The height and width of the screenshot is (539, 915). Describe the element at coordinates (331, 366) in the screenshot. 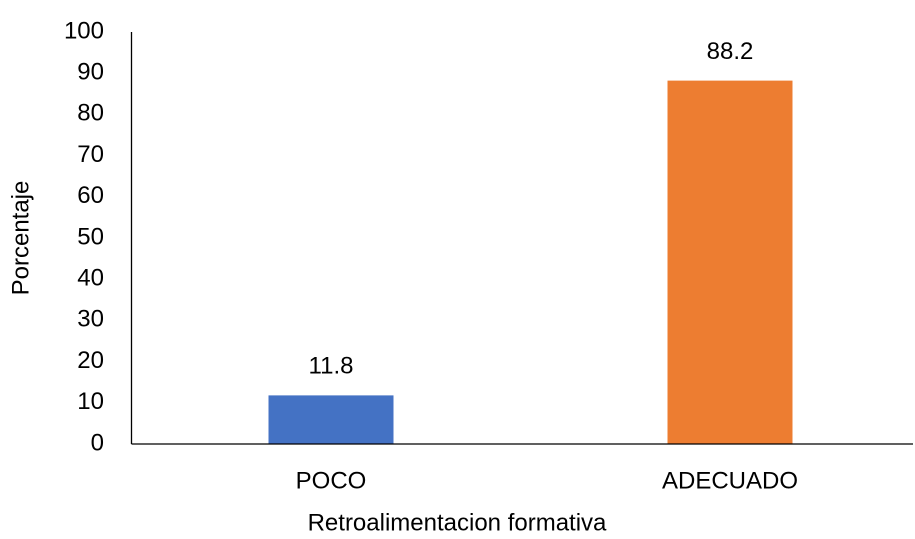

I see `data-label: 11.8` at that location.